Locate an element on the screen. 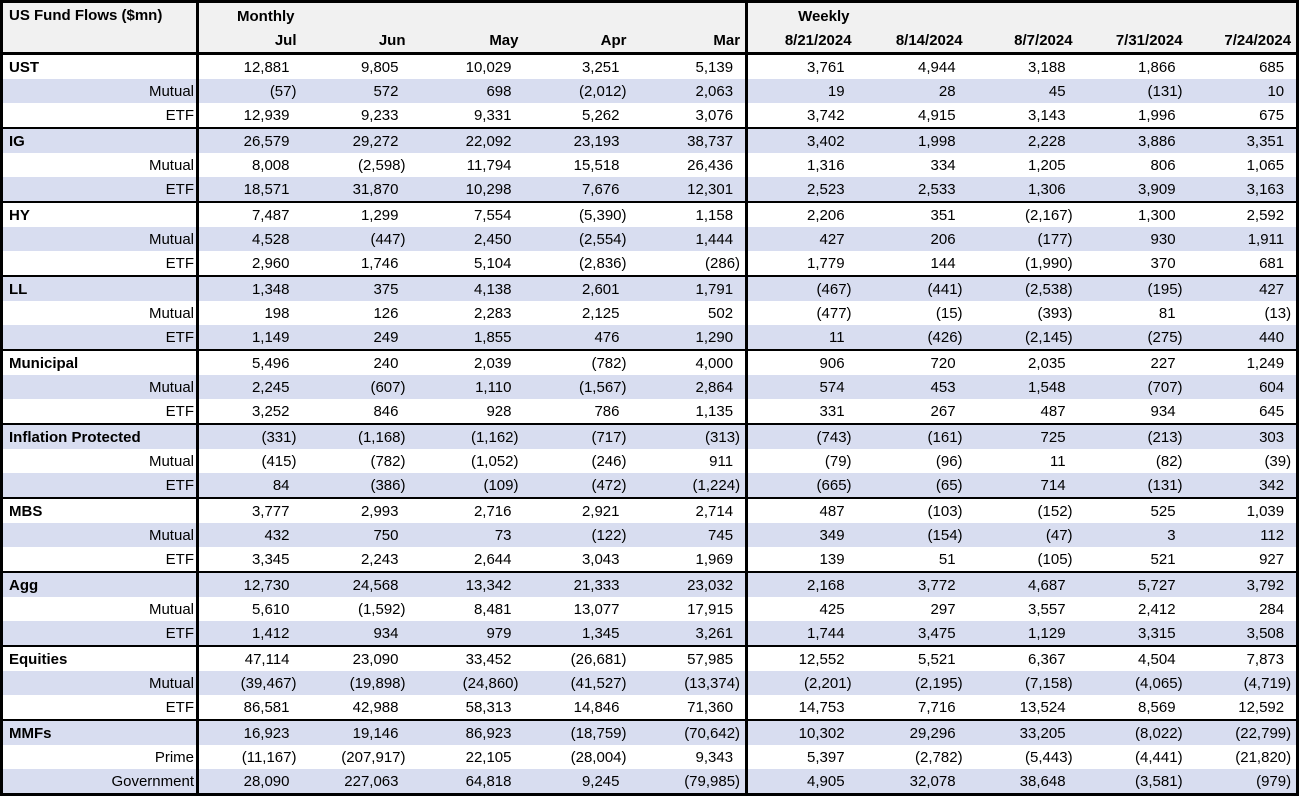 This screenshot has width=1299, height=796. value-cell: 5,496 is located at coordinates (249, 362).